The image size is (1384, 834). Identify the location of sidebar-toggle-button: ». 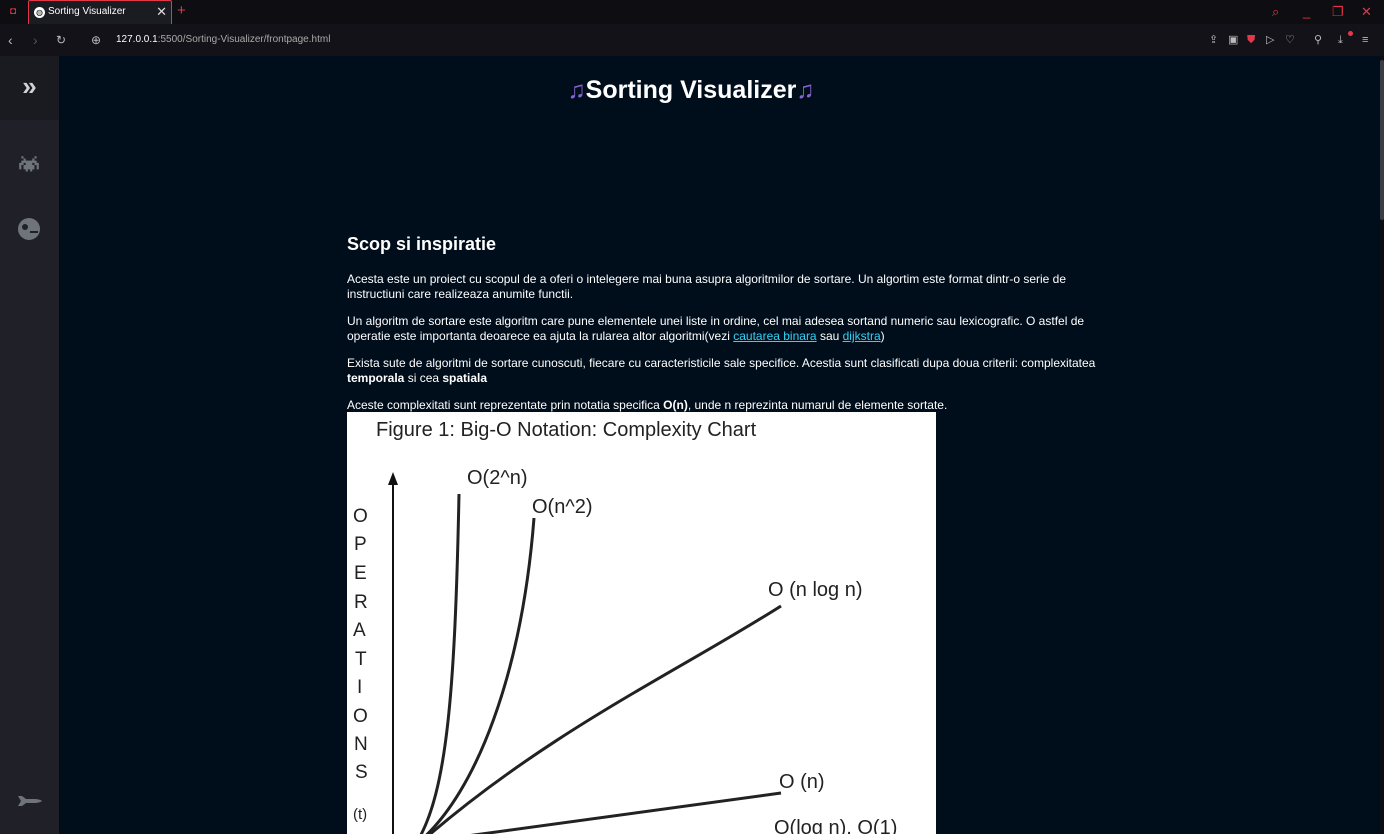
(29, 88).